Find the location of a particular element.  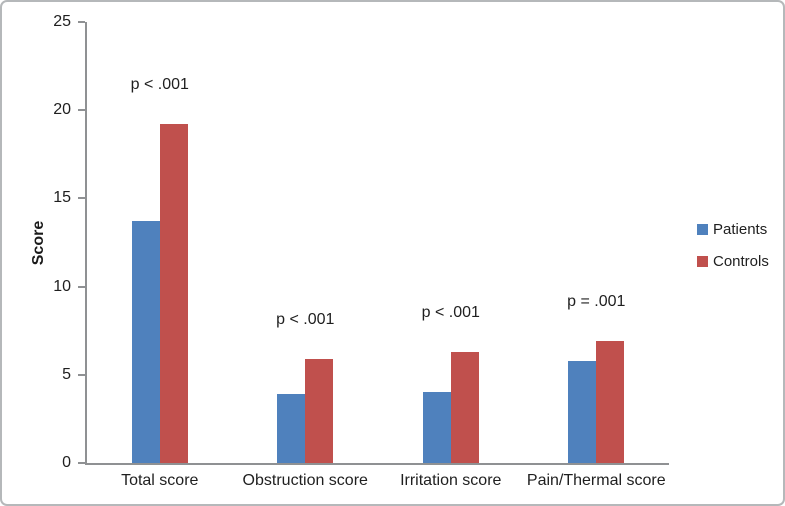

bar-patients-irritation is located at coordinates (436, 427).